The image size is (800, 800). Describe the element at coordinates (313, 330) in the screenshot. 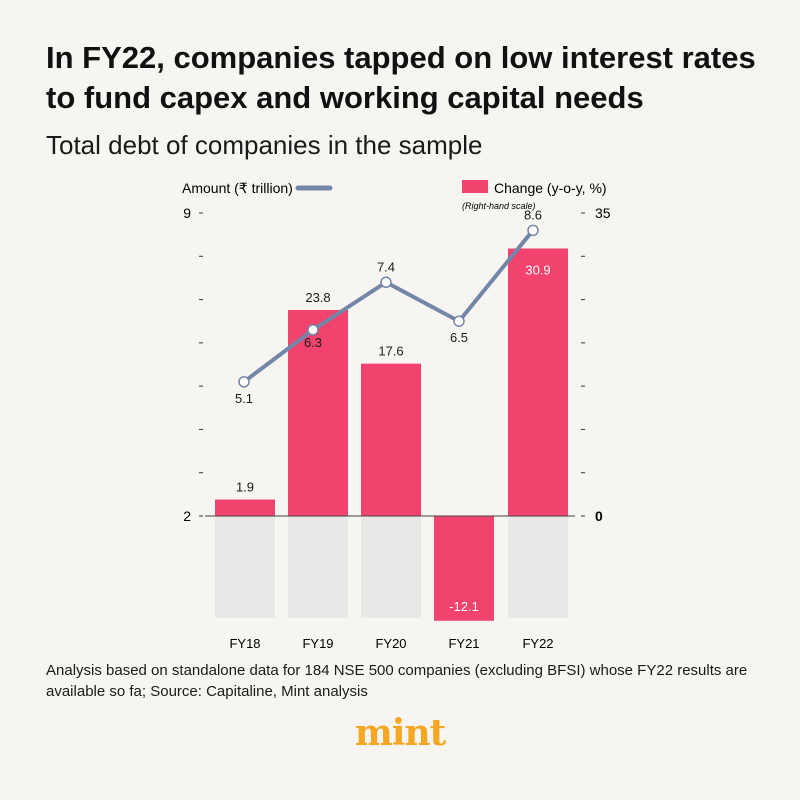

I see `amount-point-fy19` at that location.